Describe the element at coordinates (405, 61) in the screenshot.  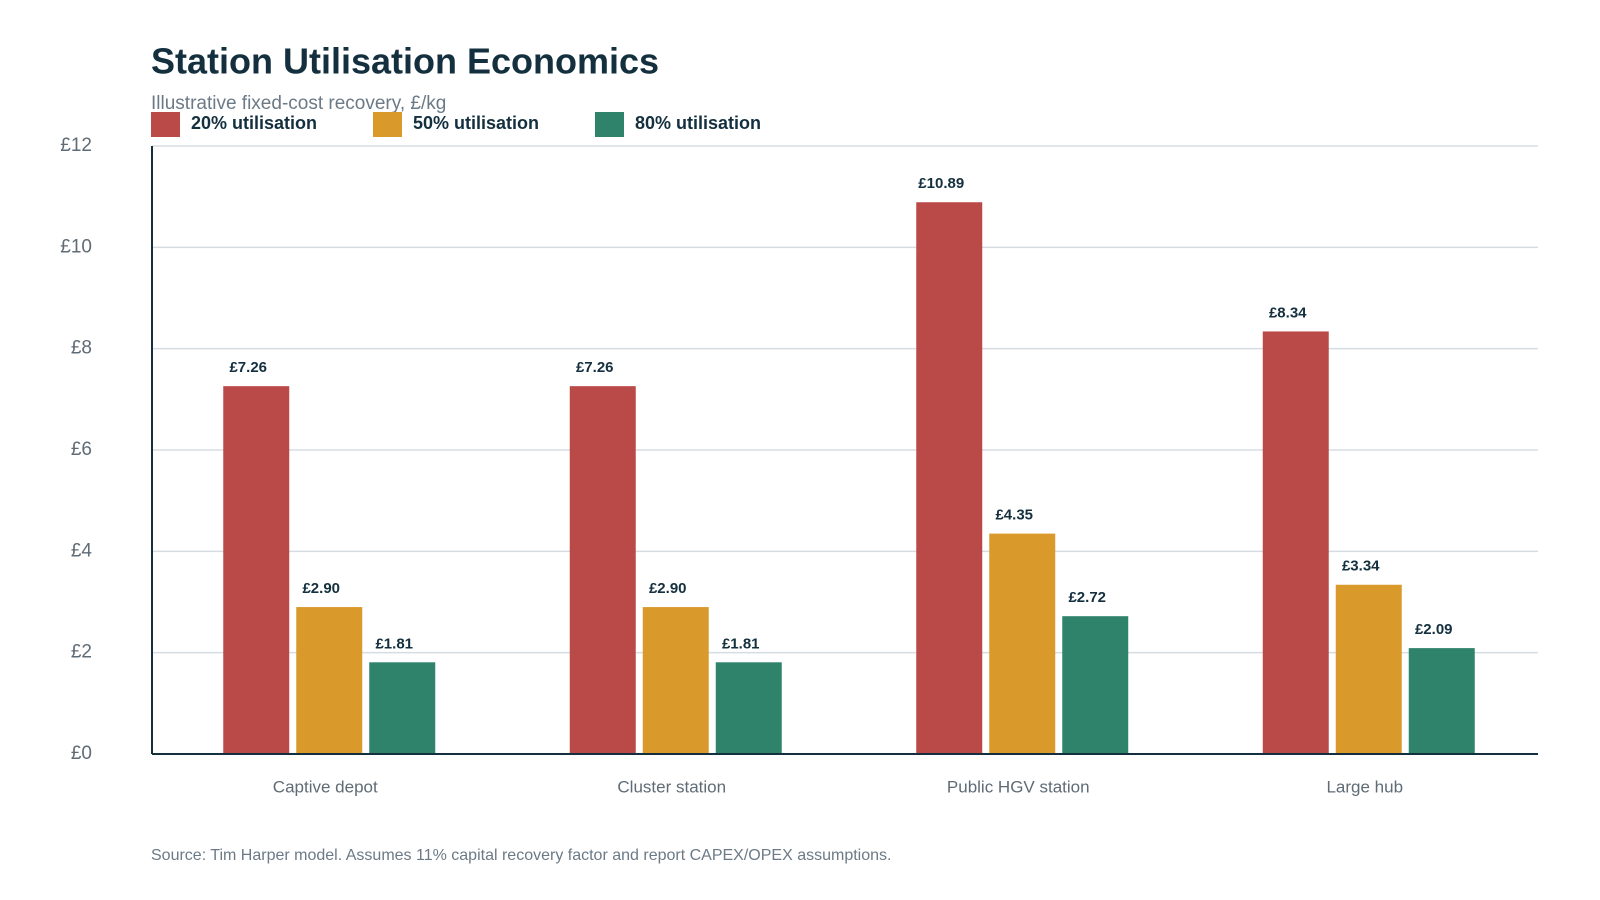
I see `chart-title: Station Utilisation Economics` at that location.